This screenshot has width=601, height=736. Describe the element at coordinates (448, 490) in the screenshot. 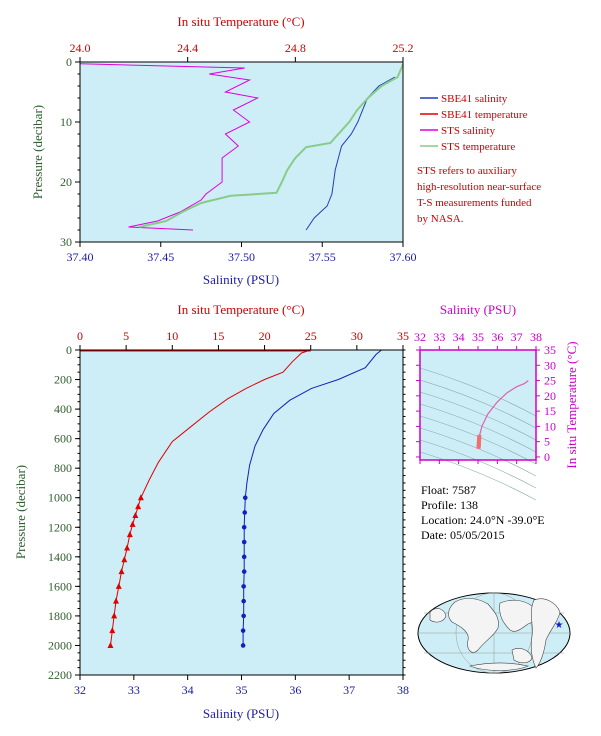

I see `float-id: Float: 7587` at that location.